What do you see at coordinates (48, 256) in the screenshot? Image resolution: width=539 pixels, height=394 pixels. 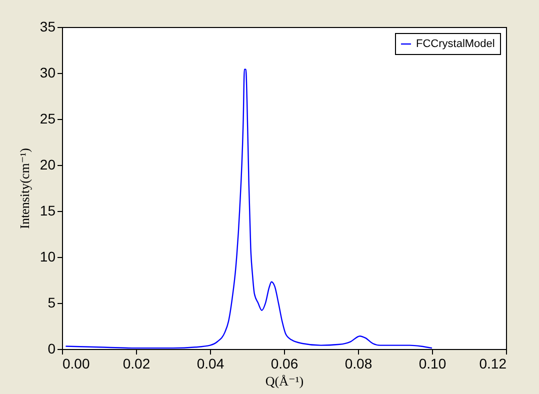 I see `y-tick-label: 10` at bounding box center [48, 256].